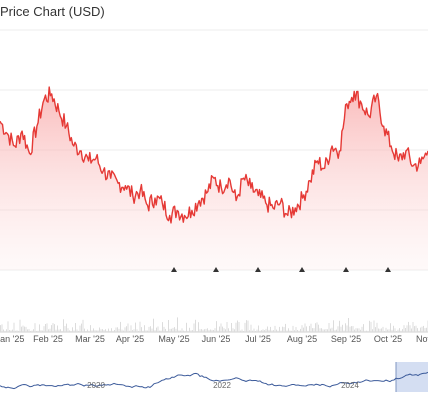  I want to click on x-tick-label: Mar '25, so click(90, 339).